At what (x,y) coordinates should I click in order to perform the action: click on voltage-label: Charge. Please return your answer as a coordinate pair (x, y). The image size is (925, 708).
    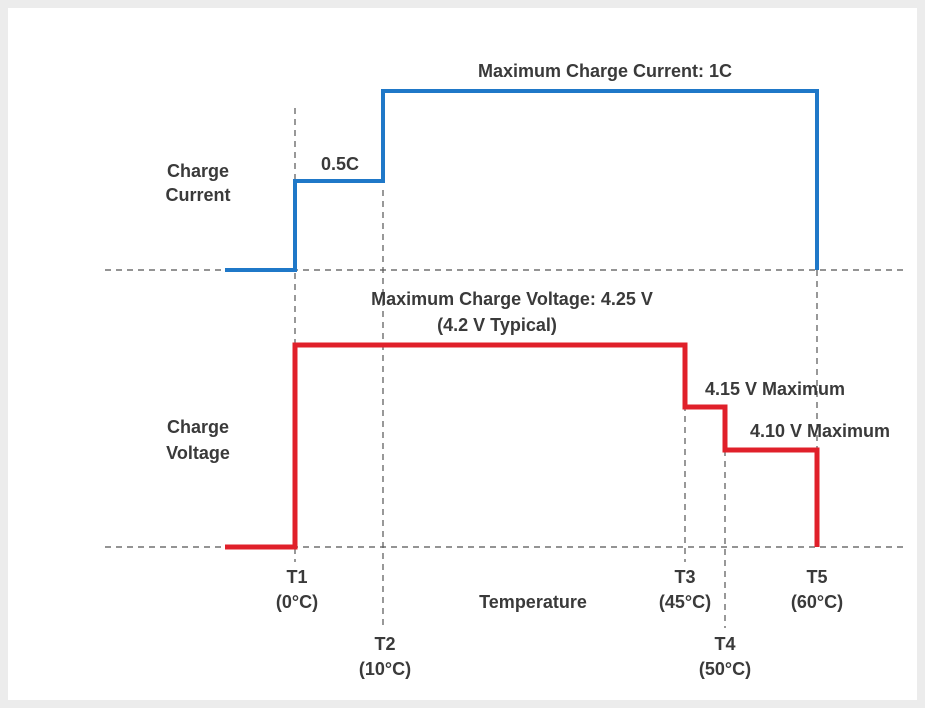
    Looking at the image, I should click on (198, 427).